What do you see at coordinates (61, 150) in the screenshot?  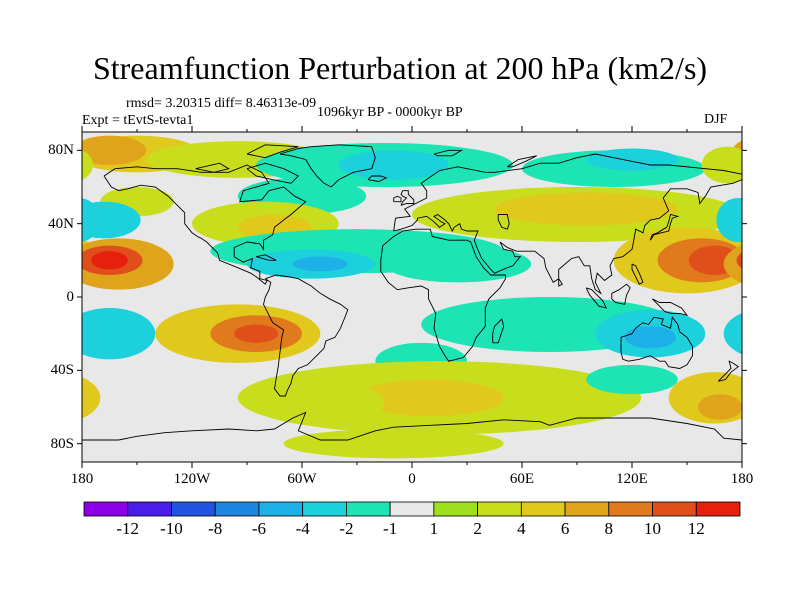 I see `y-tick-label: 80N` at bounding box center [61, 150].